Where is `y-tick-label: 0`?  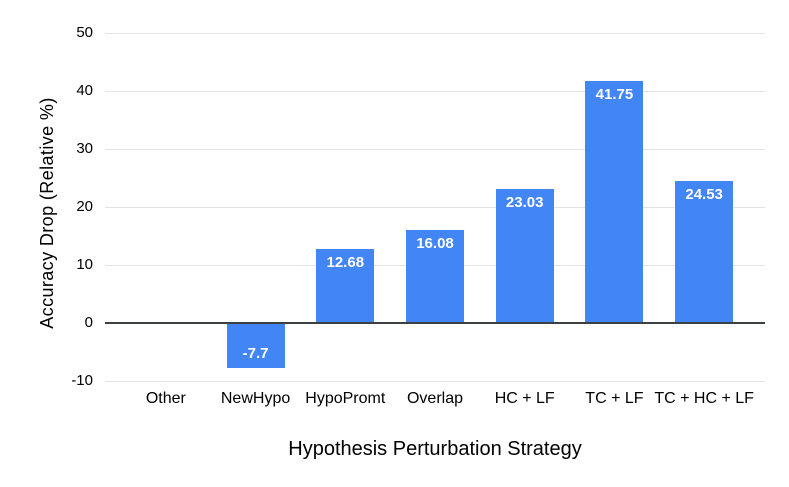
y-tick-label: 0 is located at coordinates (88, 322).